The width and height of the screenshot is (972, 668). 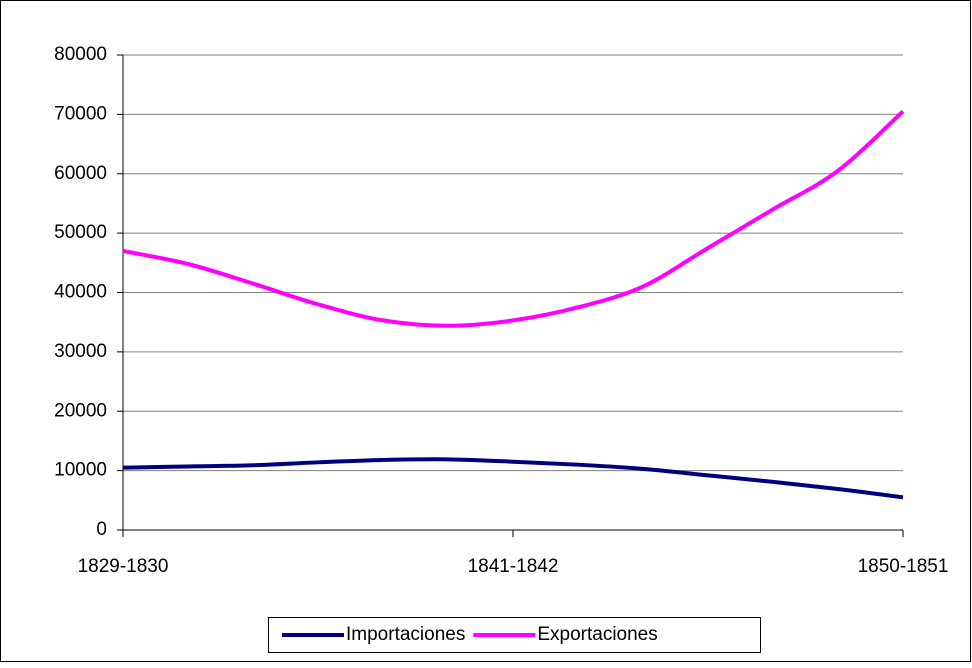 What do you see at coordinates (80, 113) in the screenshot?
I see `y-tick-label: 70000` at bounding box center [80, 113].